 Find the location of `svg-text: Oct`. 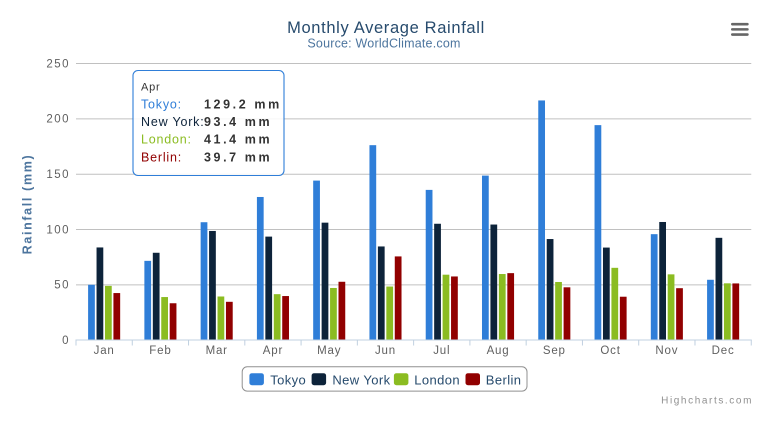

svg-text: Oct is located at coordinates (610, 351).